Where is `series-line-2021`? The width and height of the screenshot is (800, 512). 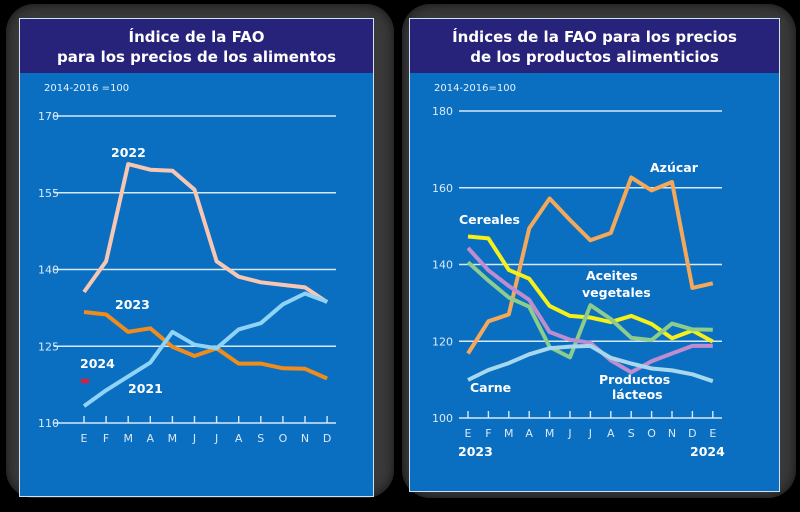 series-line-2021 is located at coordinates (205, 349).